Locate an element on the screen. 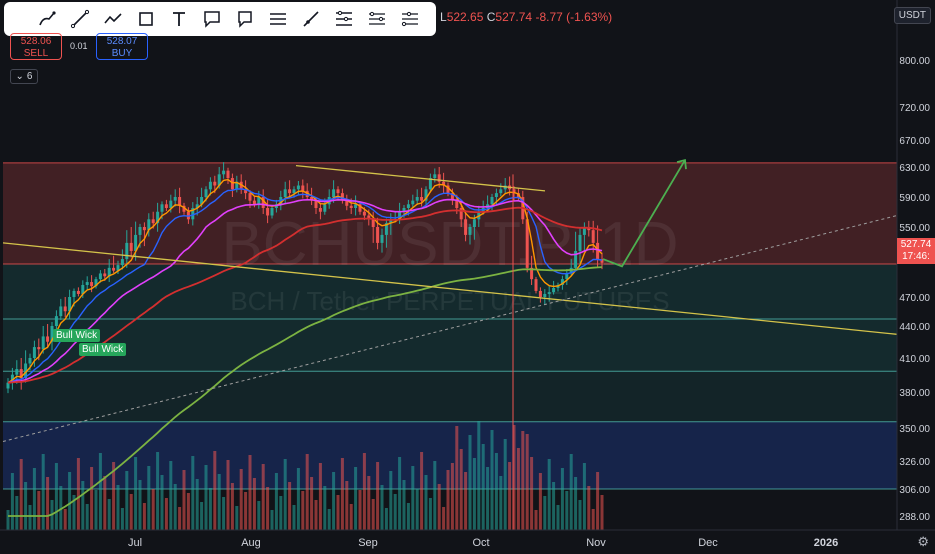 This screenshot has height=554, width=935. rectangle-icon is located at coordinates (145, 19).